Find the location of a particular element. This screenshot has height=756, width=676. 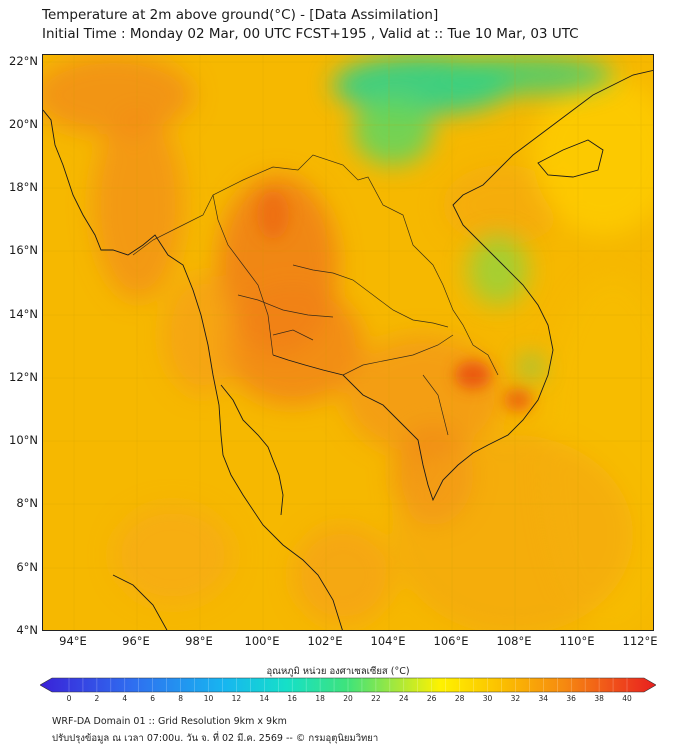

colorbar-tick: 4 is located at coordinates (125, 698).